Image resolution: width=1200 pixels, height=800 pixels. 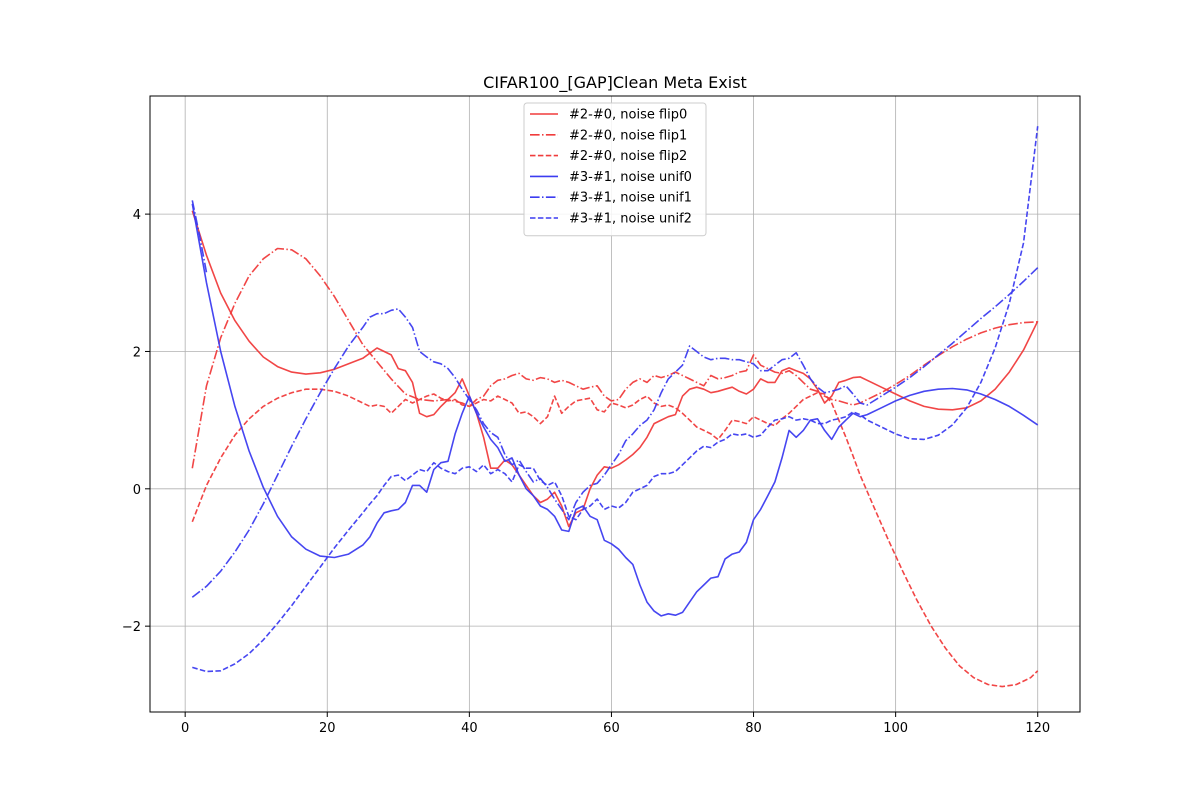 What do you see at coordinates (630, 219) in the screenshot?
I see `legend-label: #3-#1, noise unif2` at bounding box center [630, 219].